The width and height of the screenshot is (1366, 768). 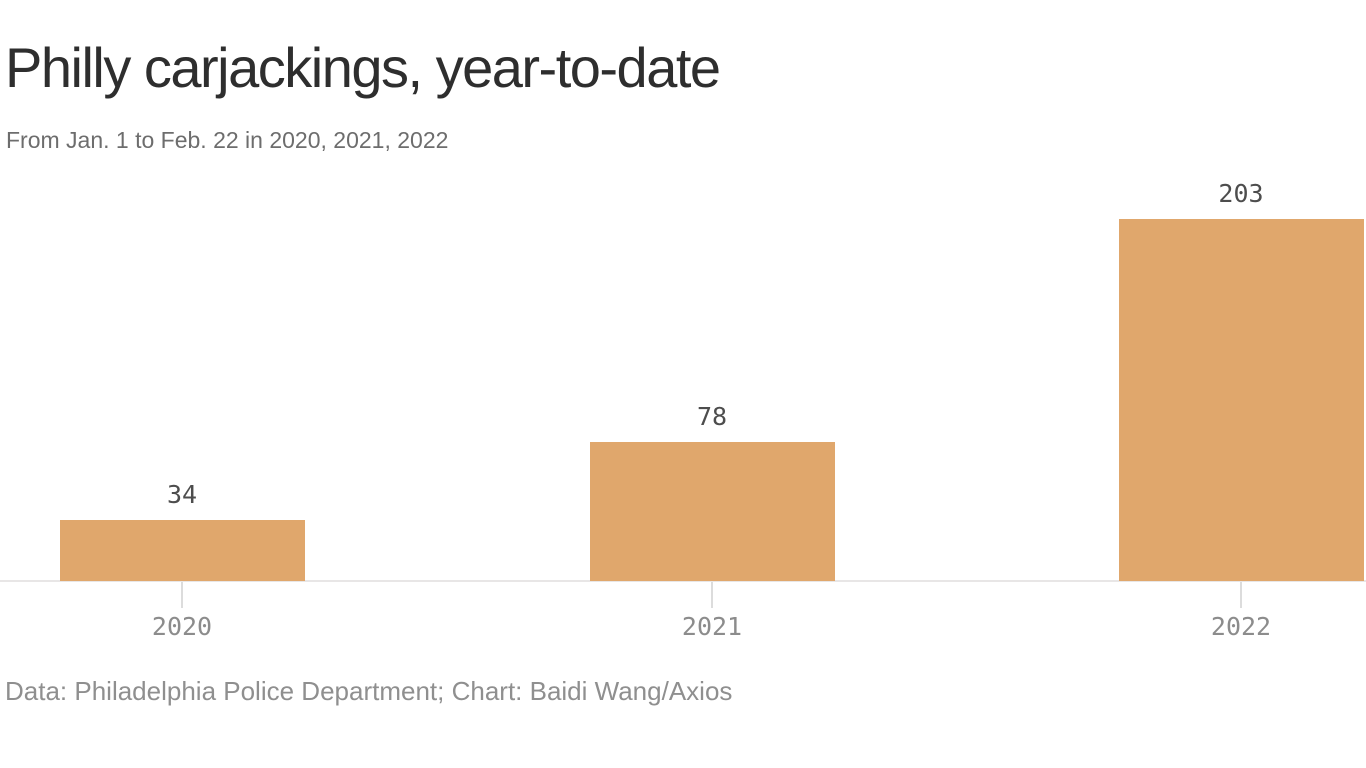 What do you see at coordinates (712, 595) in the screenshot?
I see `axis-tick-2021` at bounding box center [712, 595].